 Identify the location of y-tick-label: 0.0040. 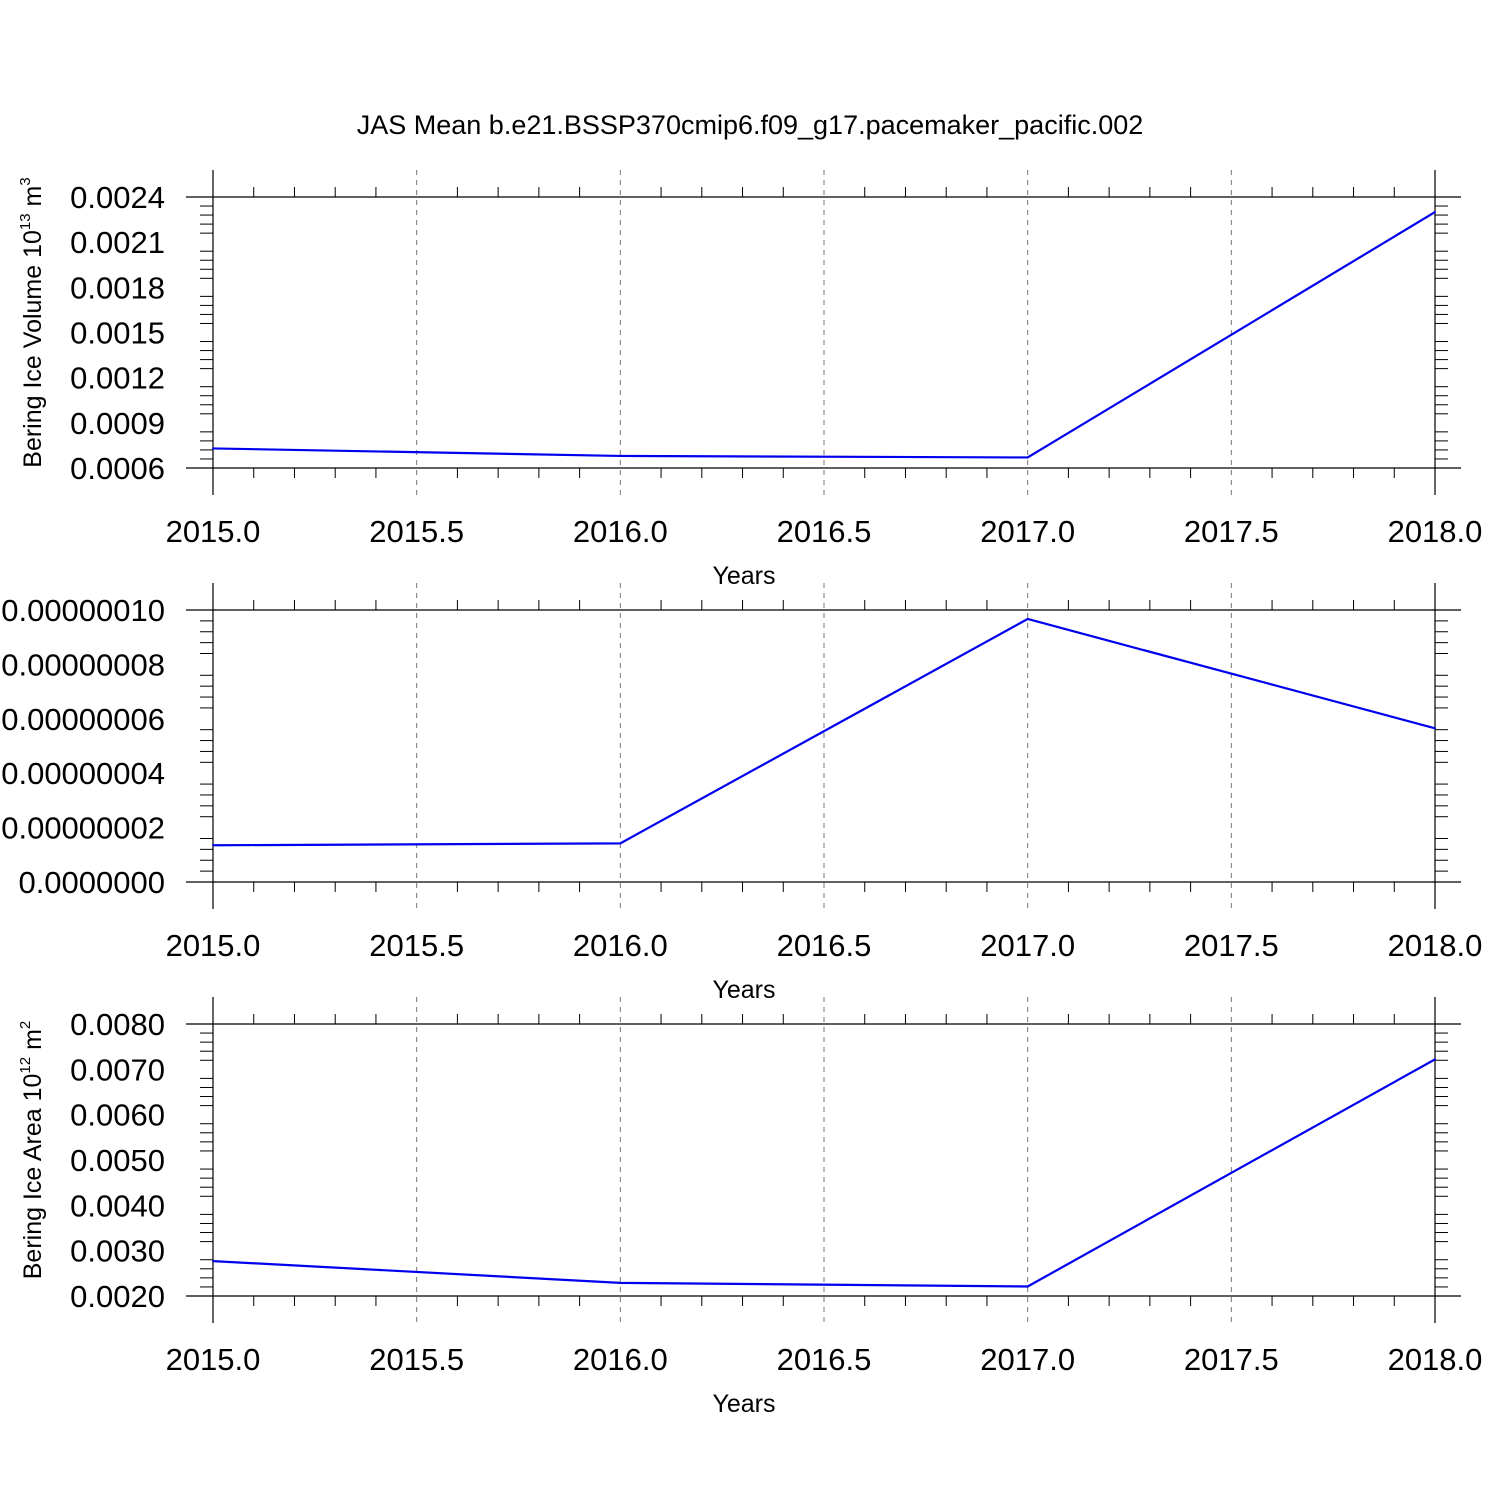
(117, 1205).